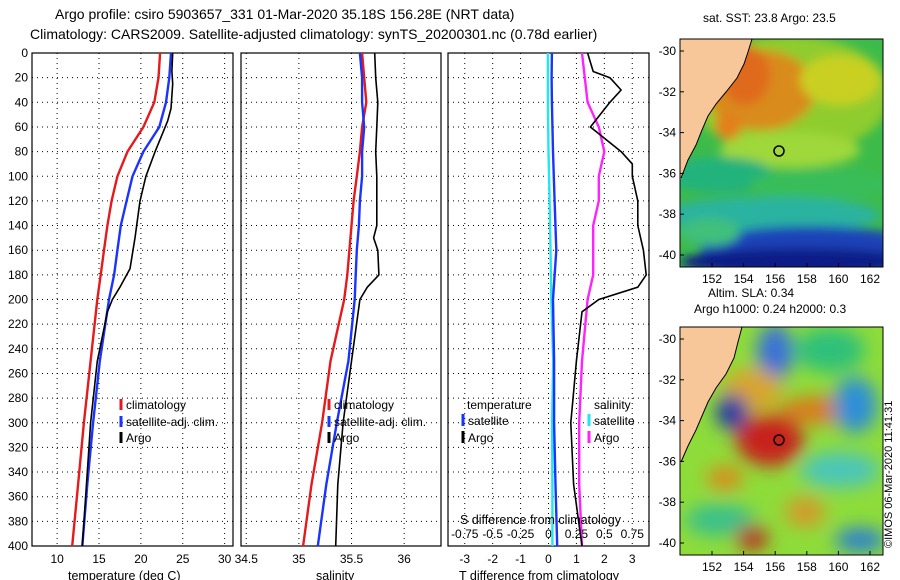  Describe the element at coordinates (18, 226) in the screenshot. I see `temperature-y-tick-label: 140` at that location.